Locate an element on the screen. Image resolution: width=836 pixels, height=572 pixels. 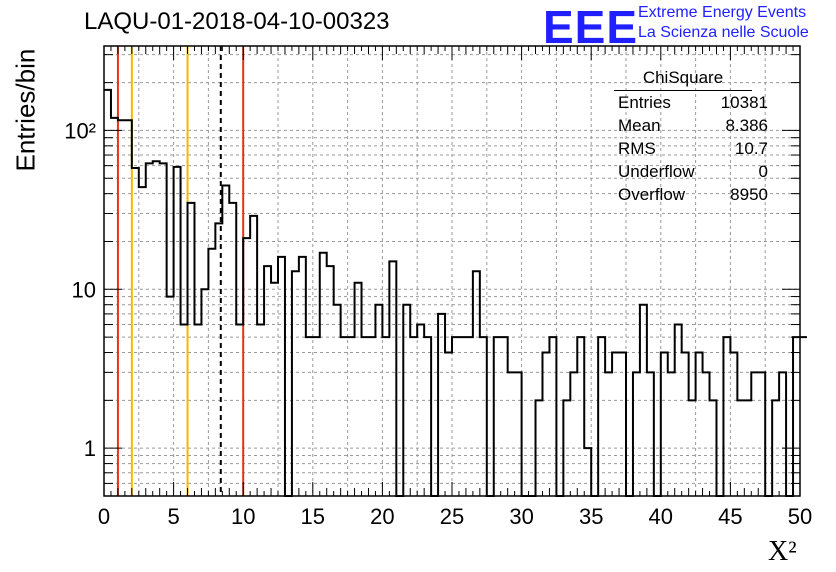
stats-label: Overflow is located at coordinates (652, 194).